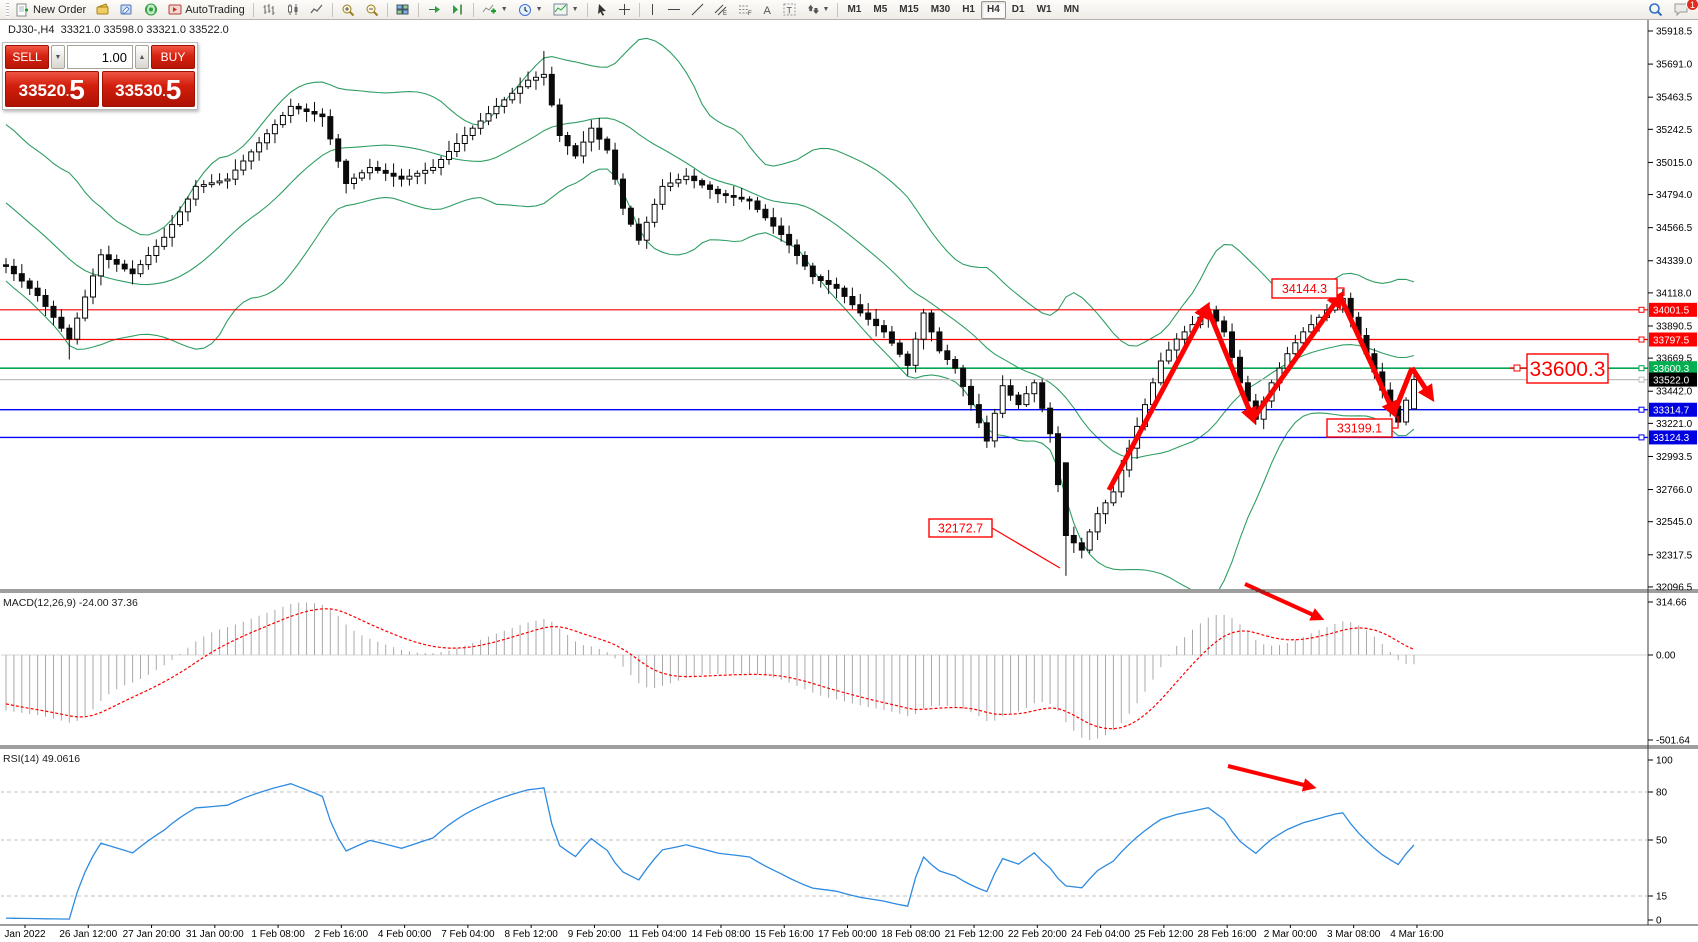 The height and width of the screenshot is (942, 1698). What do you see at coordinates (940, 9) in the screenshot?
I see `timeframe-button-m30: M30` at bounding box center [940, 9].